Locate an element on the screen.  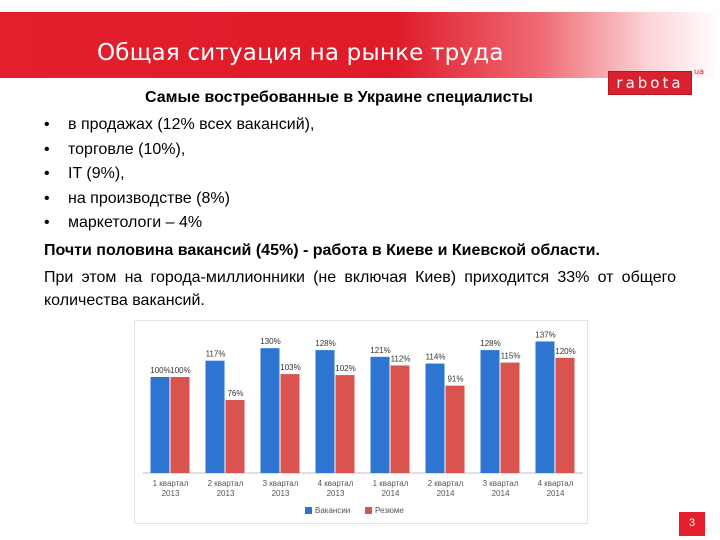
bullet-item: • торговле (10%), is located at coordinates (179, 151).